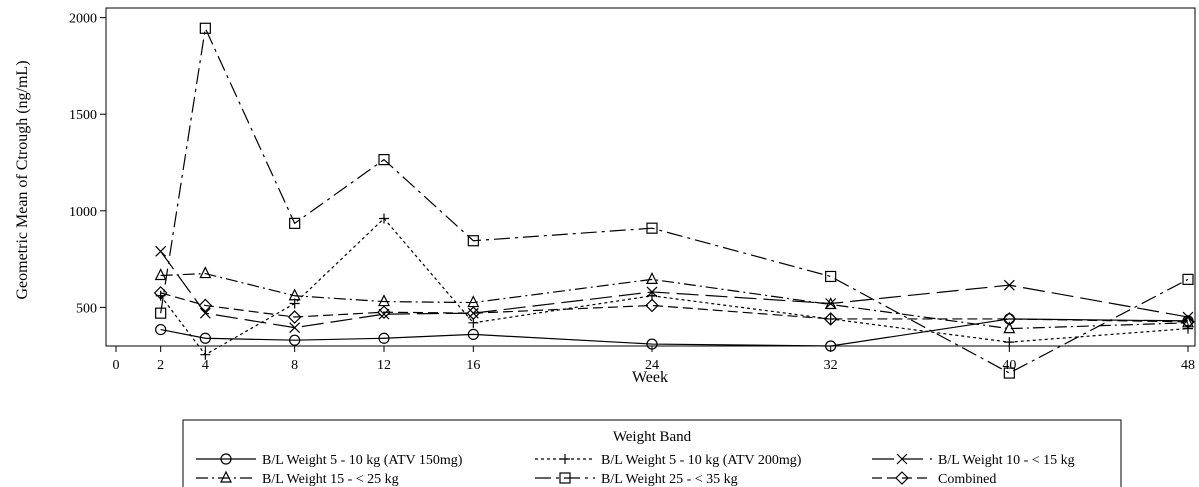  I want to click on legend-item: B/L Weight 5 - 10 kg (ATV 200mg), so click(668, 460).